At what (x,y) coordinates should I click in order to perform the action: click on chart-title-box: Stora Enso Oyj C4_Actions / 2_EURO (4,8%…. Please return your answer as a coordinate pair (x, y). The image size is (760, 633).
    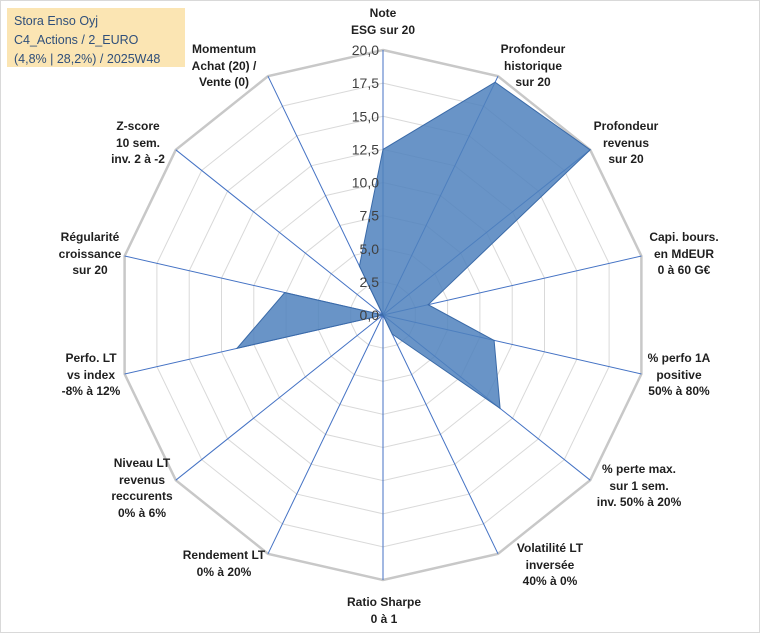
    Looking at the image, I should click on (96, 37).